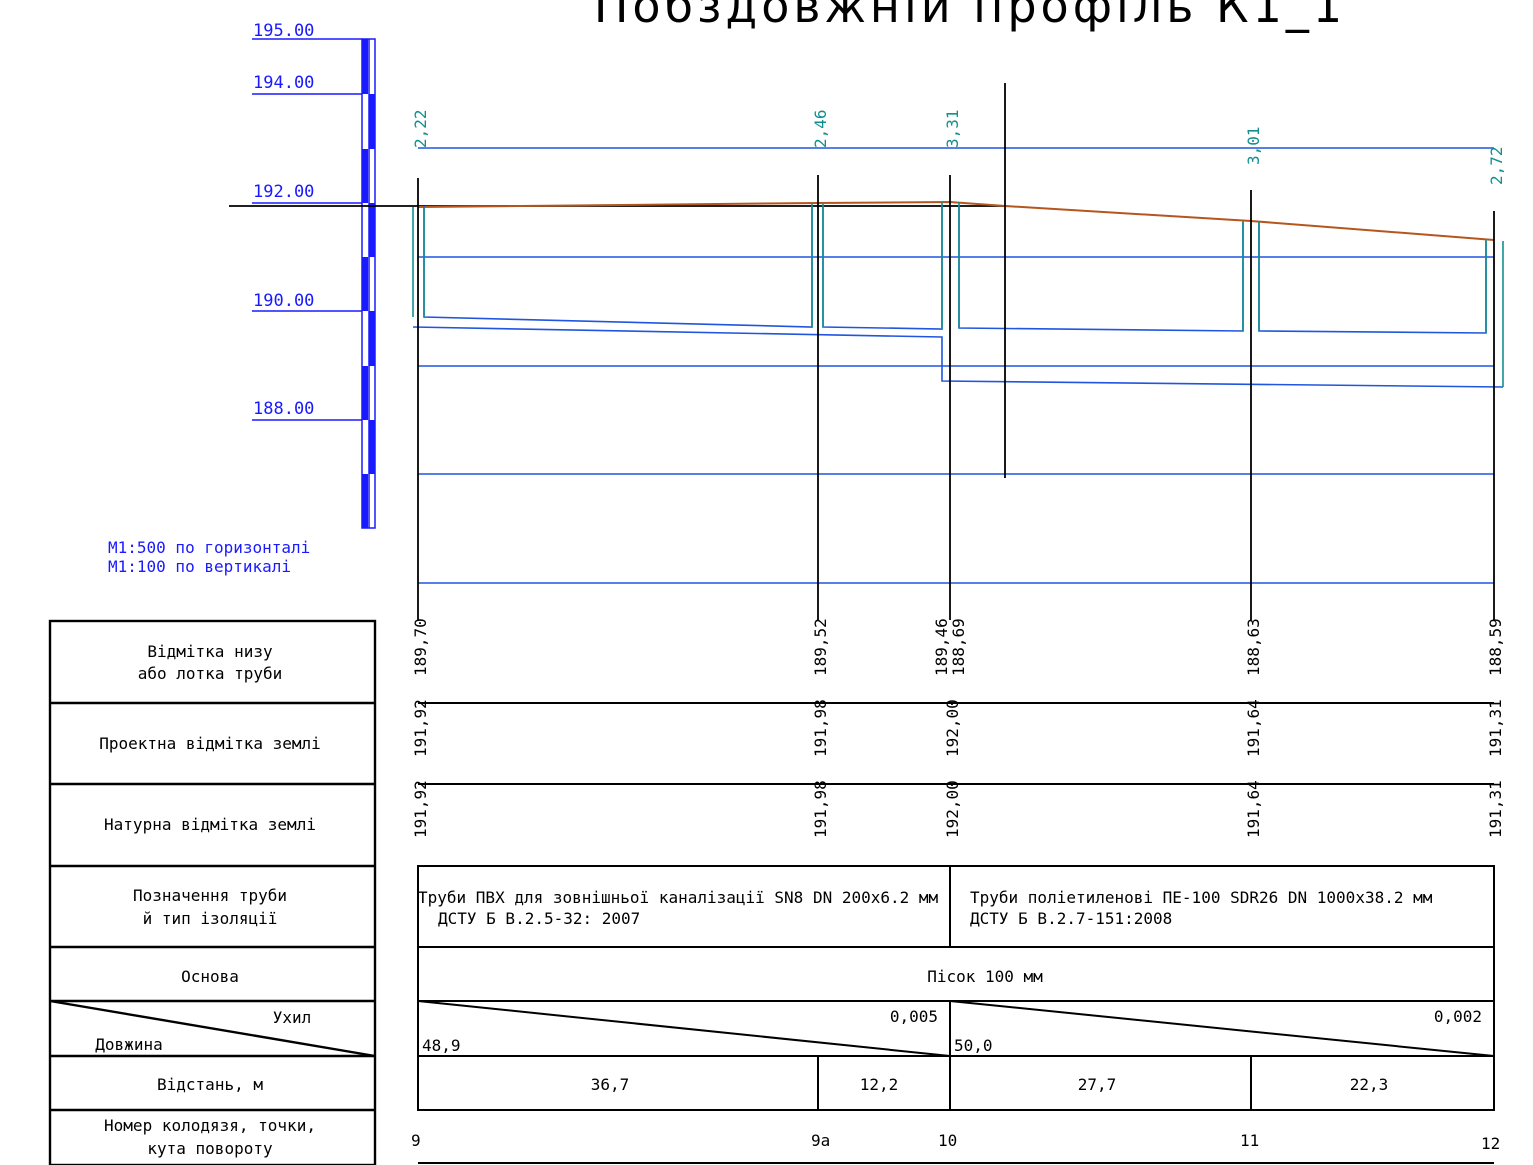  What do you see at coordinates (283, 31) in the screenshot?
I see `elevation-label: 195.00` at bounding box center [283, 31].